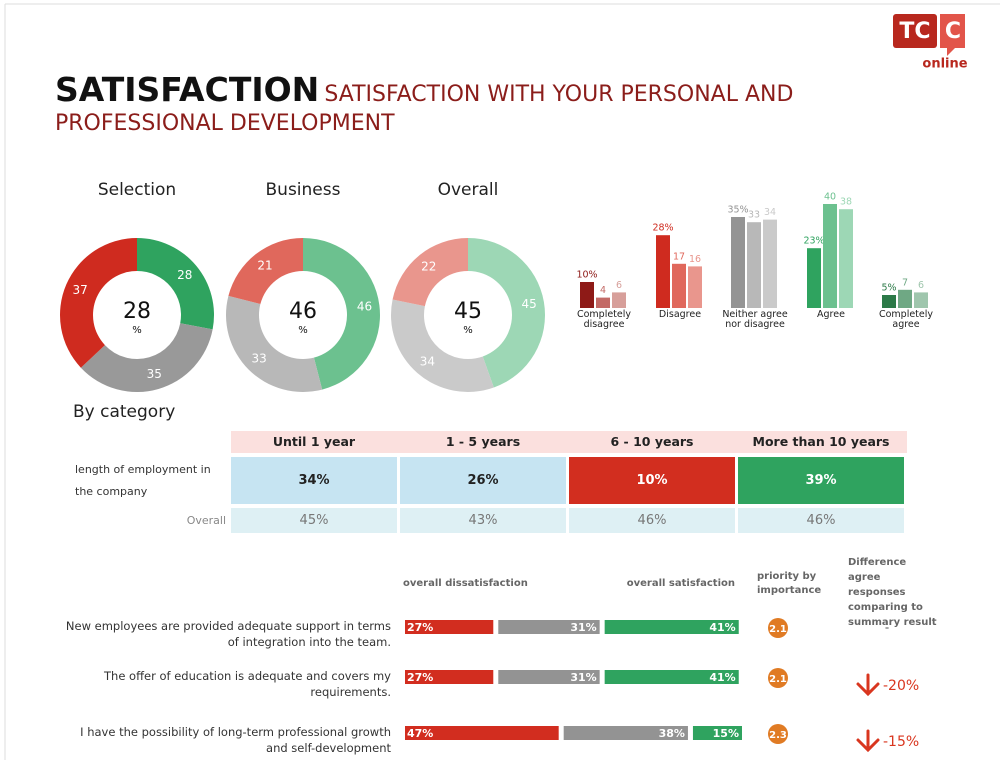 Image resolution: width=1000 pixels, height=760 pixels. I want to click on table-cell: 34%, so click(314, 480).